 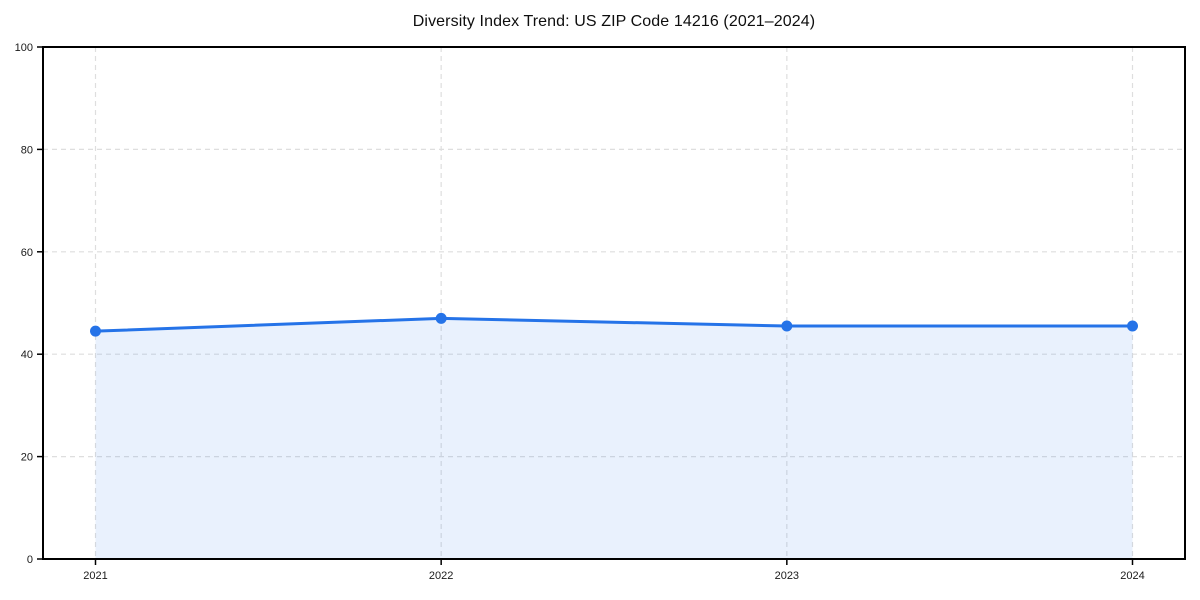 I want to click on y-tick-label: 0, so click(x=30, y=560).